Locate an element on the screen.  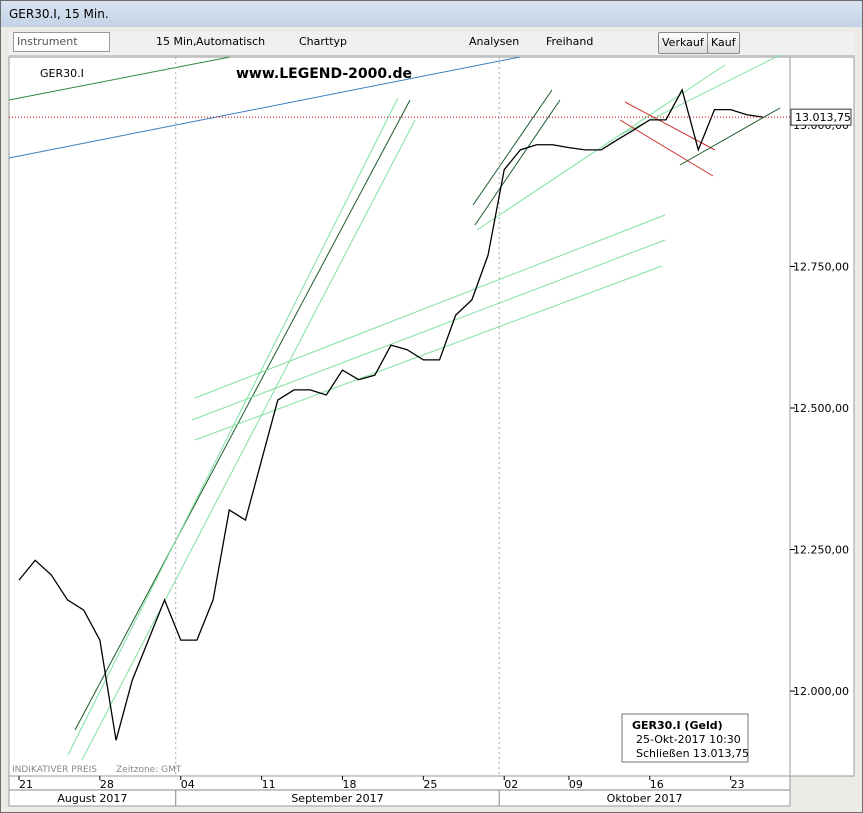
analyses: Analysen is located at coordinates (494, 41).